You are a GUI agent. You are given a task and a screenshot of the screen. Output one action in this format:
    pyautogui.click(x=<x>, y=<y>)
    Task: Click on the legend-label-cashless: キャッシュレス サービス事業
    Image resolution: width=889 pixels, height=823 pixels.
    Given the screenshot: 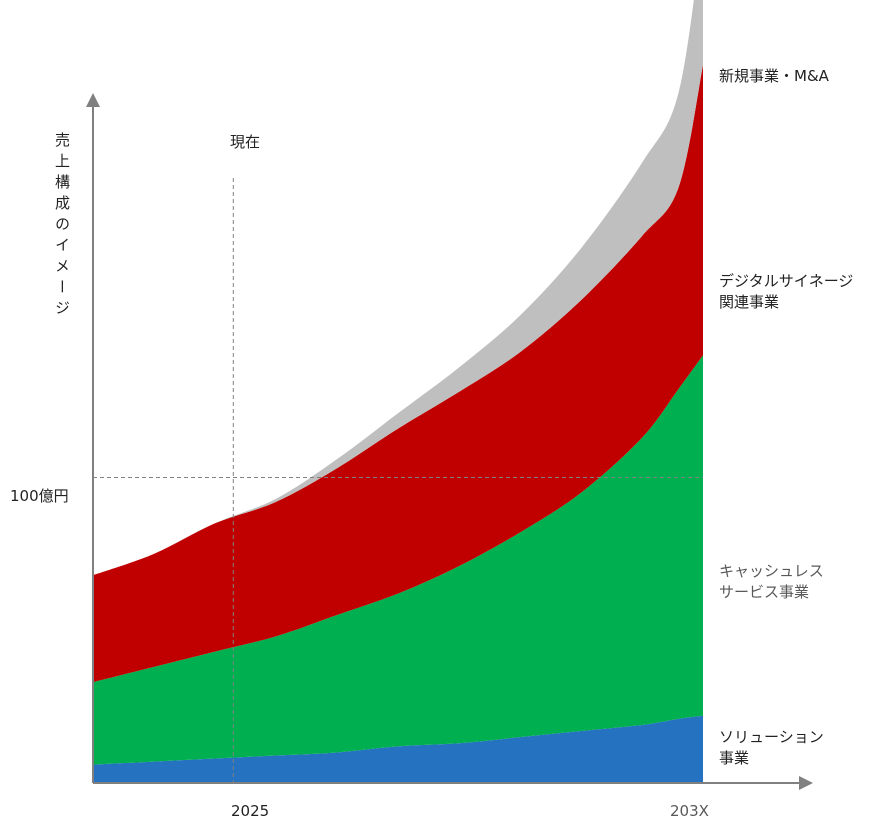 What is the action you would take?
    pyautogui.click(x=771, y=582)
    